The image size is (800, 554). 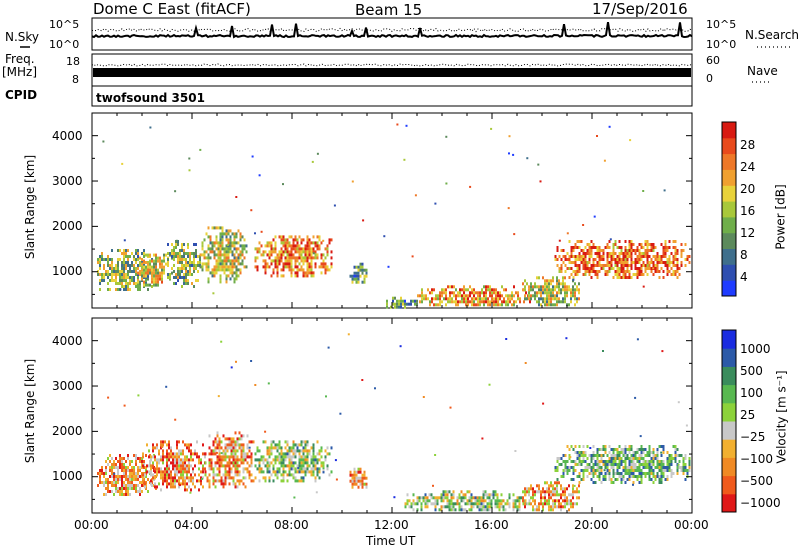 What do you see at coordinates (21, 95) in the screenshot?
I see `cpid-label: CPID` at bounding box center [21, 95].